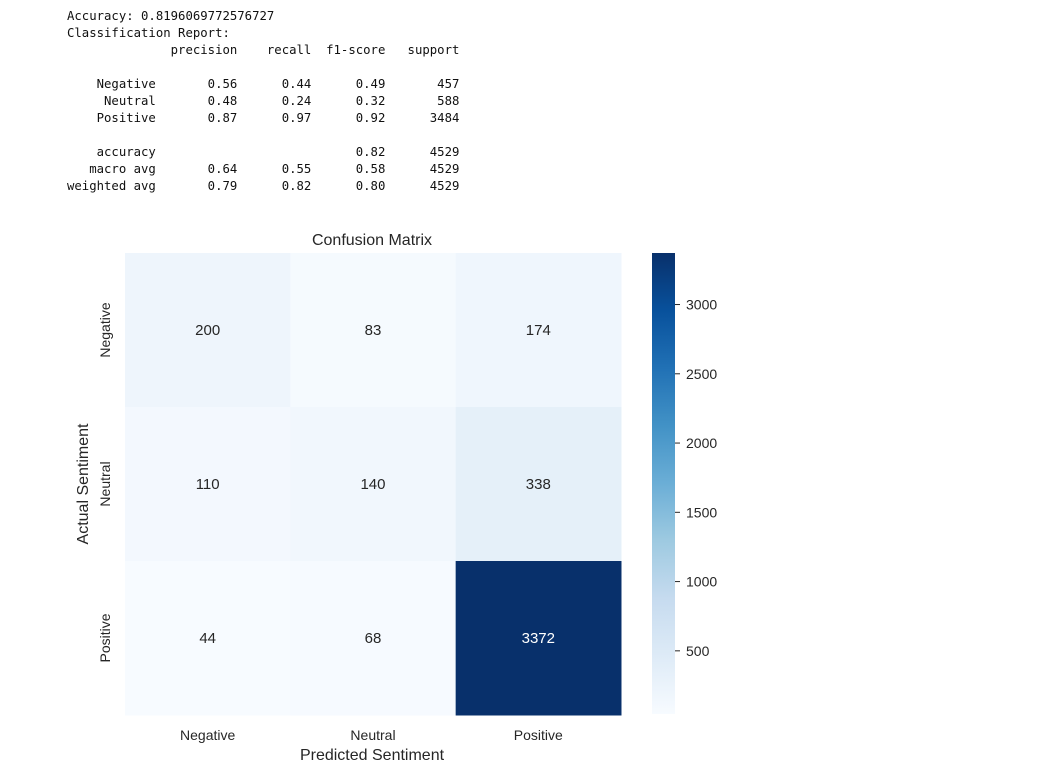 Image resolution: width=1062 pixels, height=774 pixels. What do you see at coordinates (207, 735) in the screenshot?
I see `x-tick-label: Negative` at bounding box center [207, 735].